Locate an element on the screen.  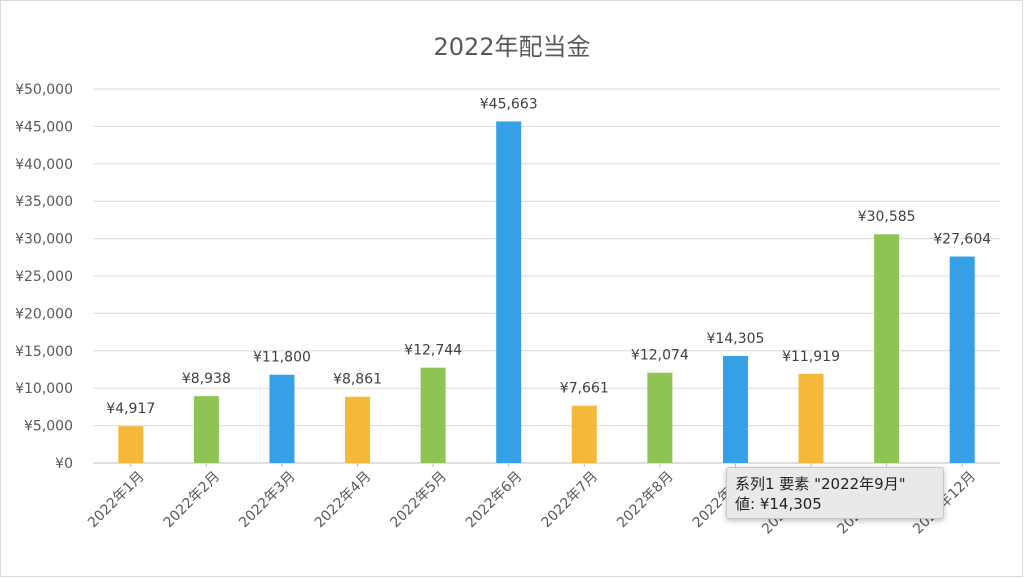
x-tick-label: 2022年1月 is located at coordinates (116, 500).